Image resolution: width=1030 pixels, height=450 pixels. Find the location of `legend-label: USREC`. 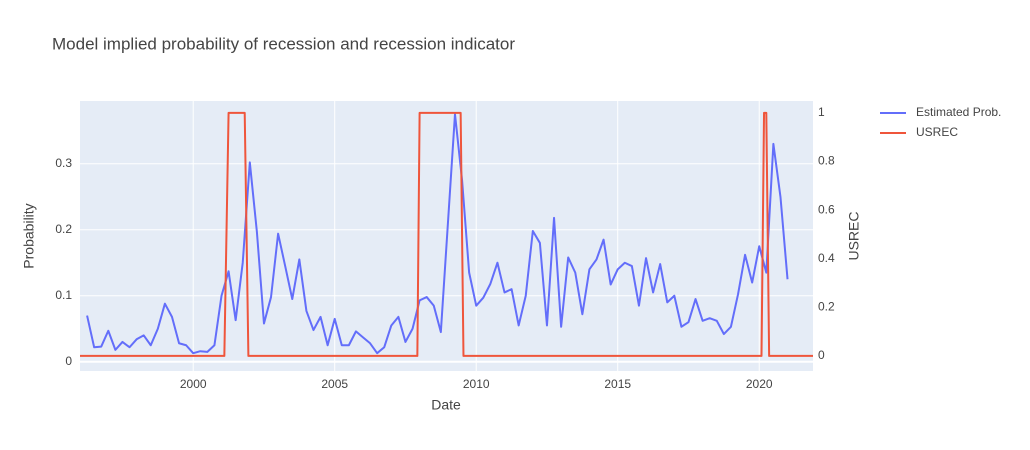

legend-label: USREC is located at coordinates (937, 132).